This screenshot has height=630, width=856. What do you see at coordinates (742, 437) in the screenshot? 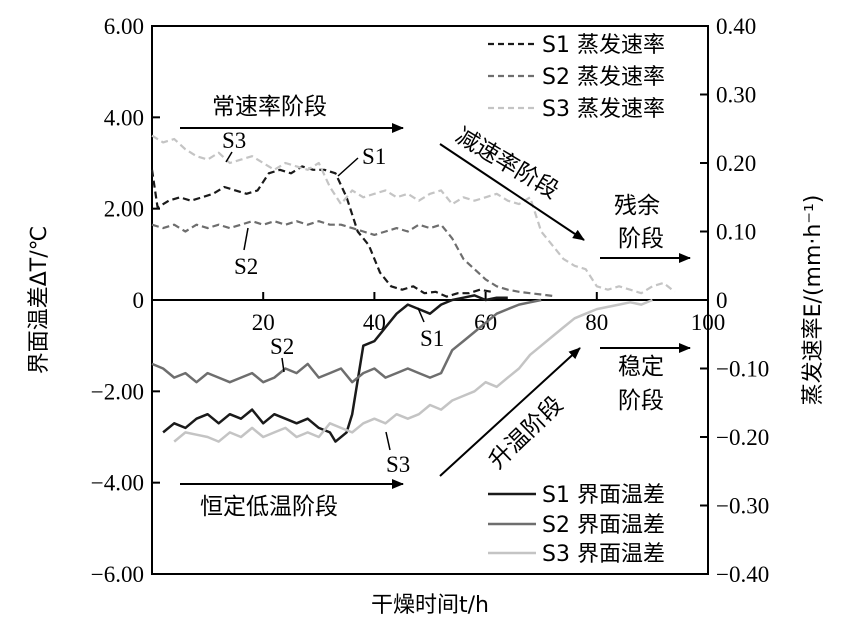
I see `y-right-tick-label-6: −0.20` at bounding box center [742, 437].